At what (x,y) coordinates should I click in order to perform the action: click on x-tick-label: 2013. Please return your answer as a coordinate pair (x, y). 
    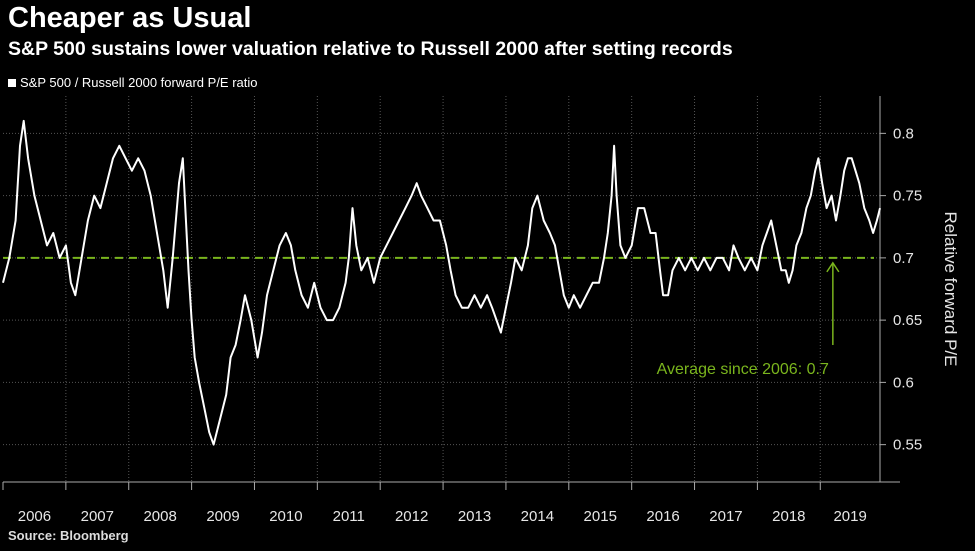
    Looking at the image, I should click on (474, 516).